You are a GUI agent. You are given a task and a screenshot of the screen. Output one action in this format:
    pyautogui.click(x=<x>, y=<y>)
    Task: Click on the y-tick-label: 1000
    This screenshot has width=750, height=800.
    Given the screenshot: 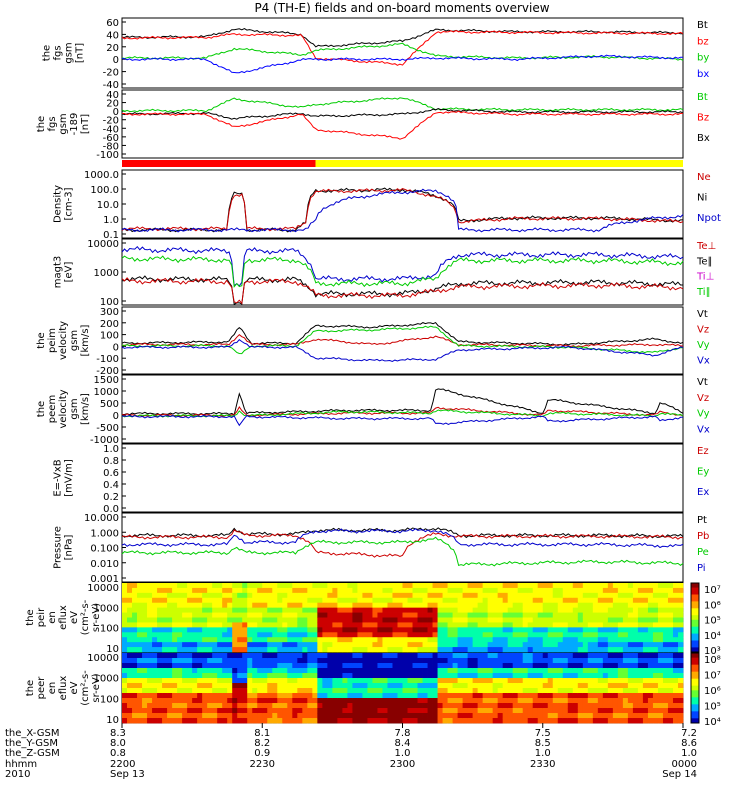 What is the action you would take?
    pyautogui.click(x=106, y=608)
    